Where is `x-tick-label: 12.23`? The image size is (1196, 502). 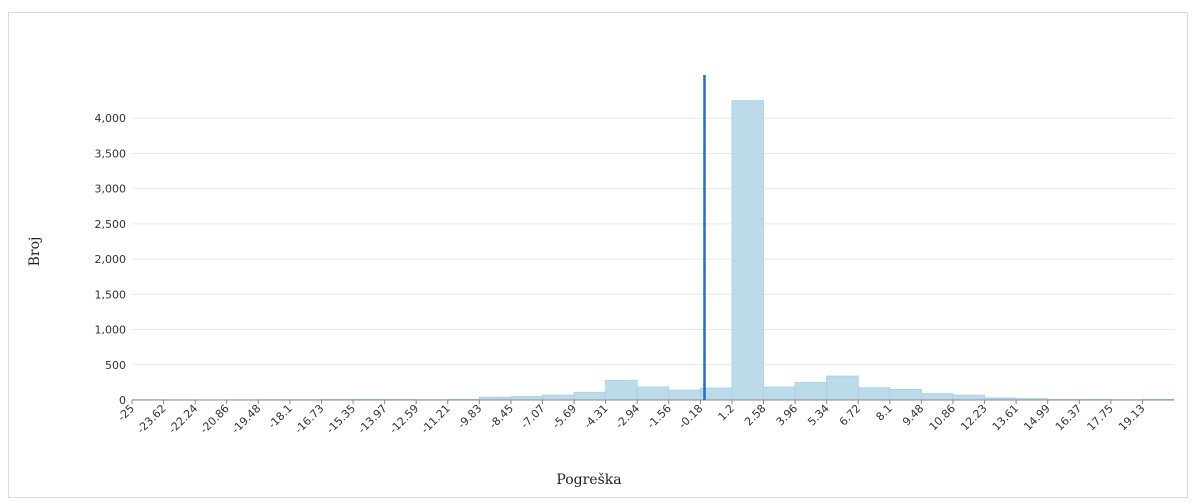 x-tick-label: 12.23 is located at coordinates (973, 417).